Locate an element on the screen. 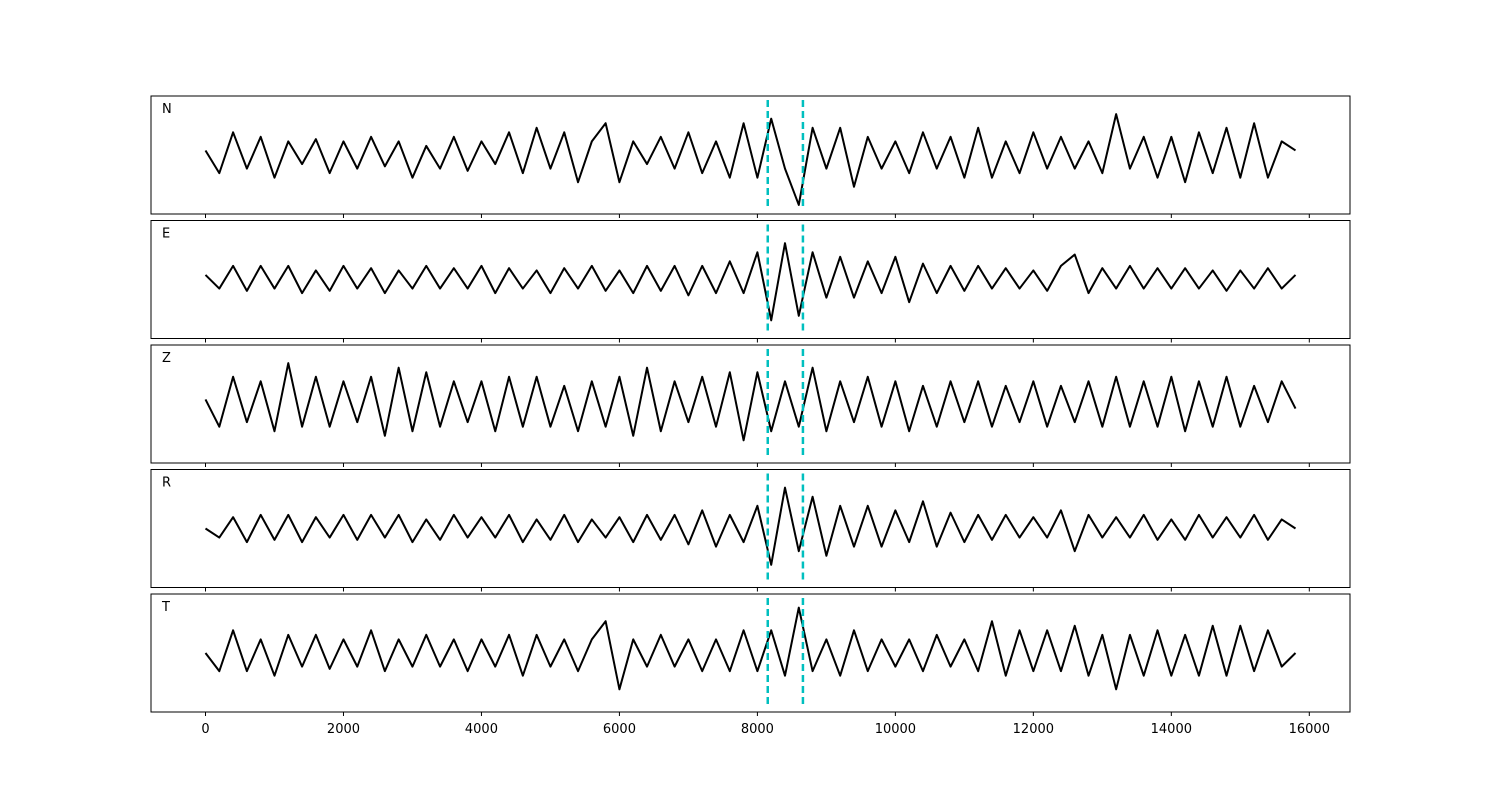 This screenshot has height=800, width=1500. x-tick-label: 0 is located at coordinates (205, 729).